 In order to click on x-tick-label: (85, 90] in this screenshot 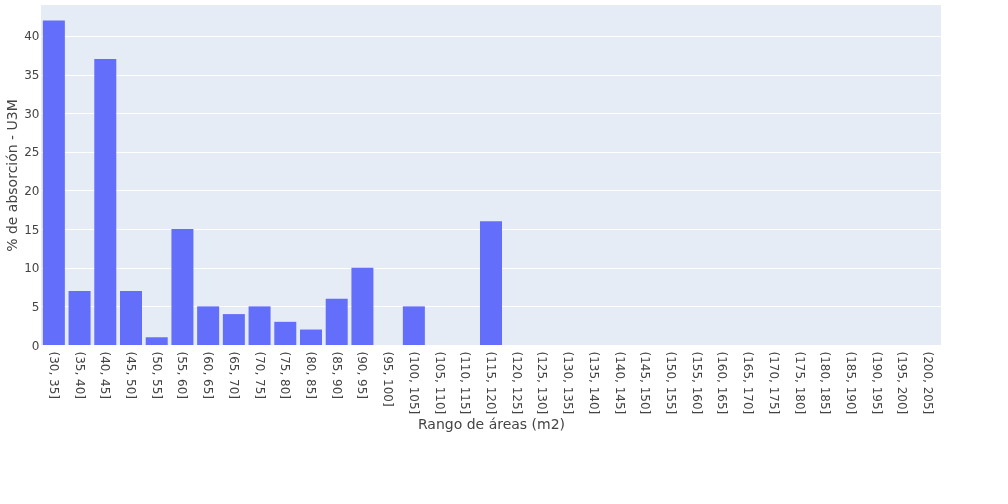, I will do `click(336, 375)`.